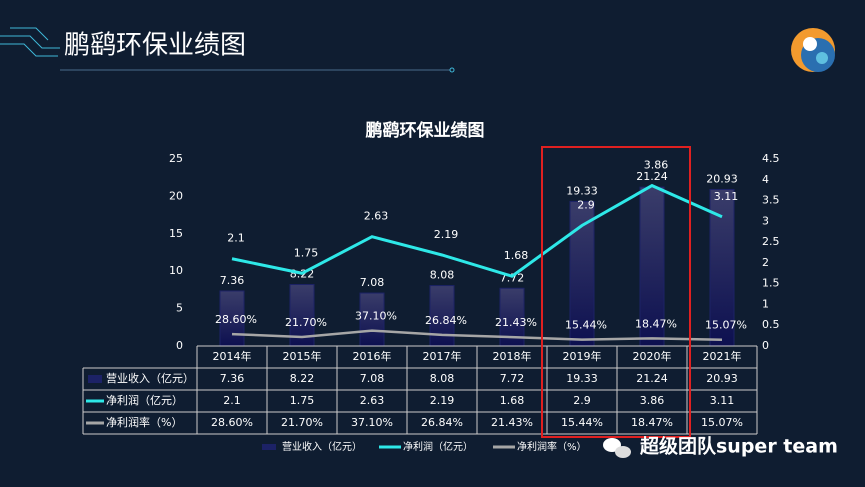 The image size is (865, 487). Describe the element at coordinates (652, 378) in the screenshot. I see `table-cell: 21.24` at that location.